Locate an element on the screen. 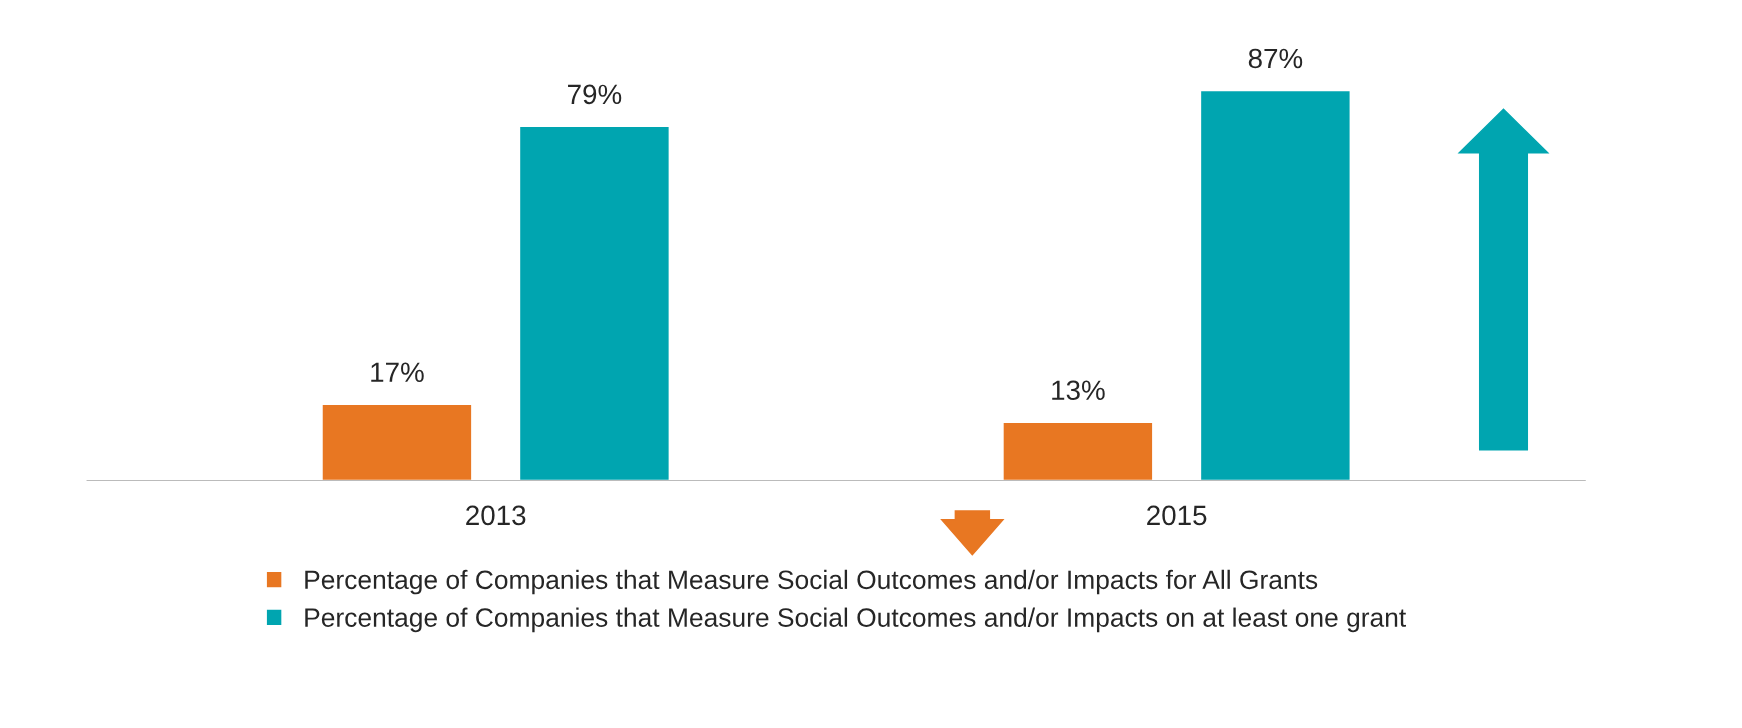 The width and height of the screenshot is (1742, 728). data-label: 87% is located at coordinates (1275, 58).